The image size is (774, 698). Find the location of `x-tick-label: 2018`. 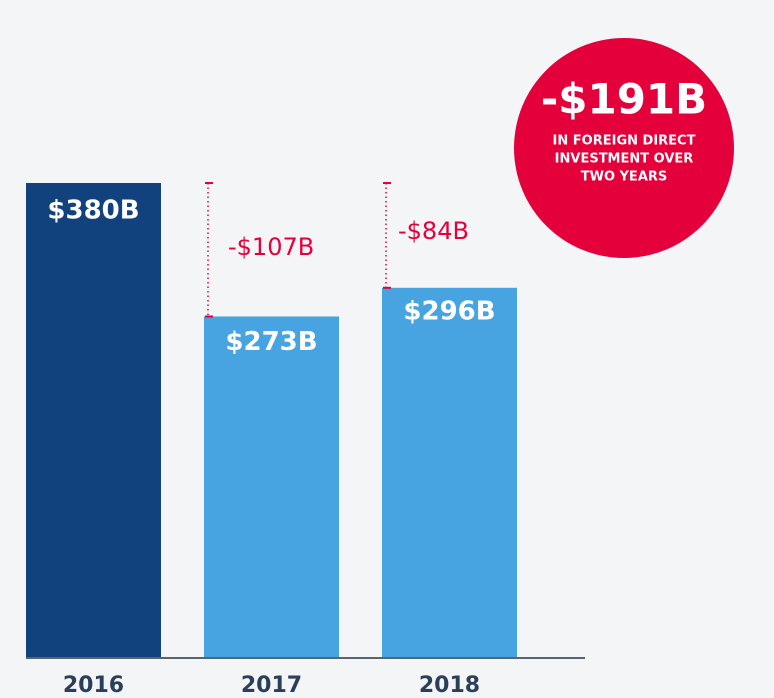

x-tick-label: 2018 is located at coordinates (449, 685).